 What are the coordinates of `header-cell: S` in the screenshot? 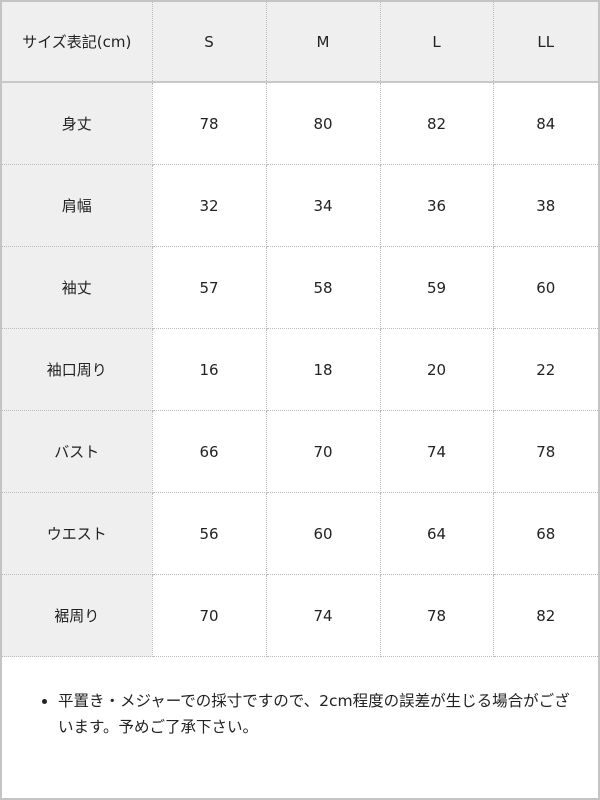 It's located at (209, 42).